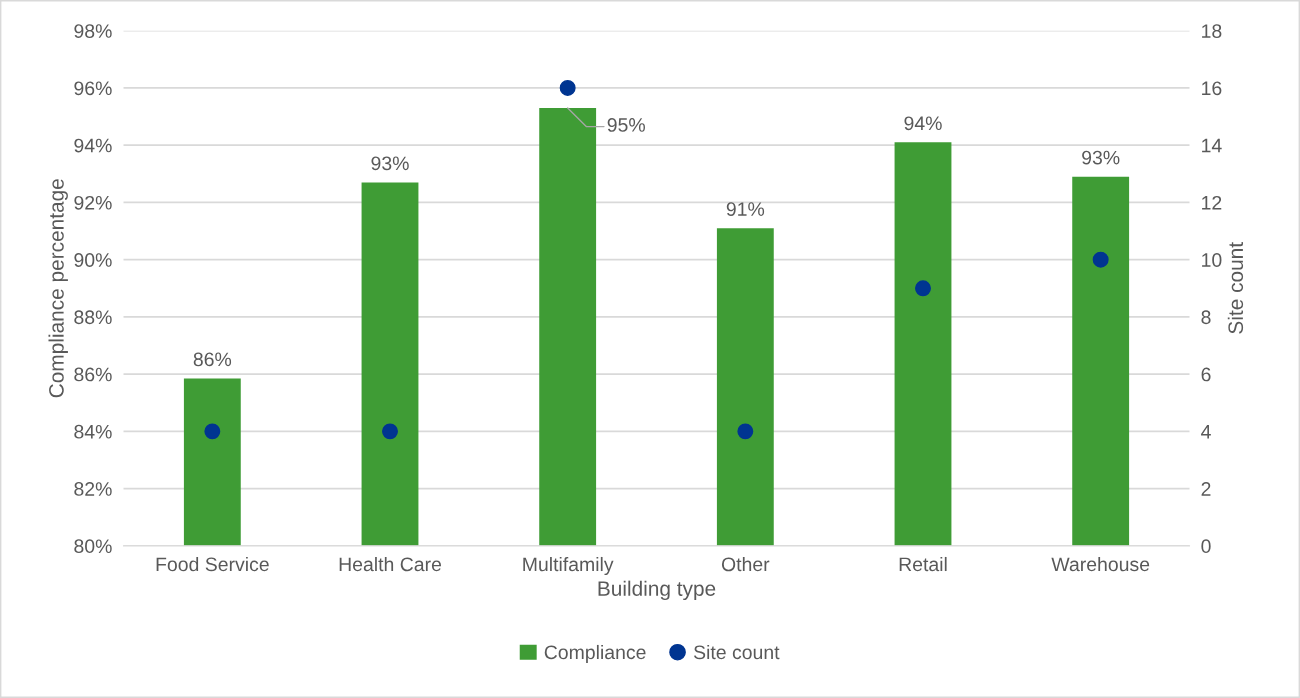 The width and height of the screenshot is (1300, 698). Describe the element at coordinates (93, 431) in the screenshot. I see `y-tick-label: 84%` at that location.